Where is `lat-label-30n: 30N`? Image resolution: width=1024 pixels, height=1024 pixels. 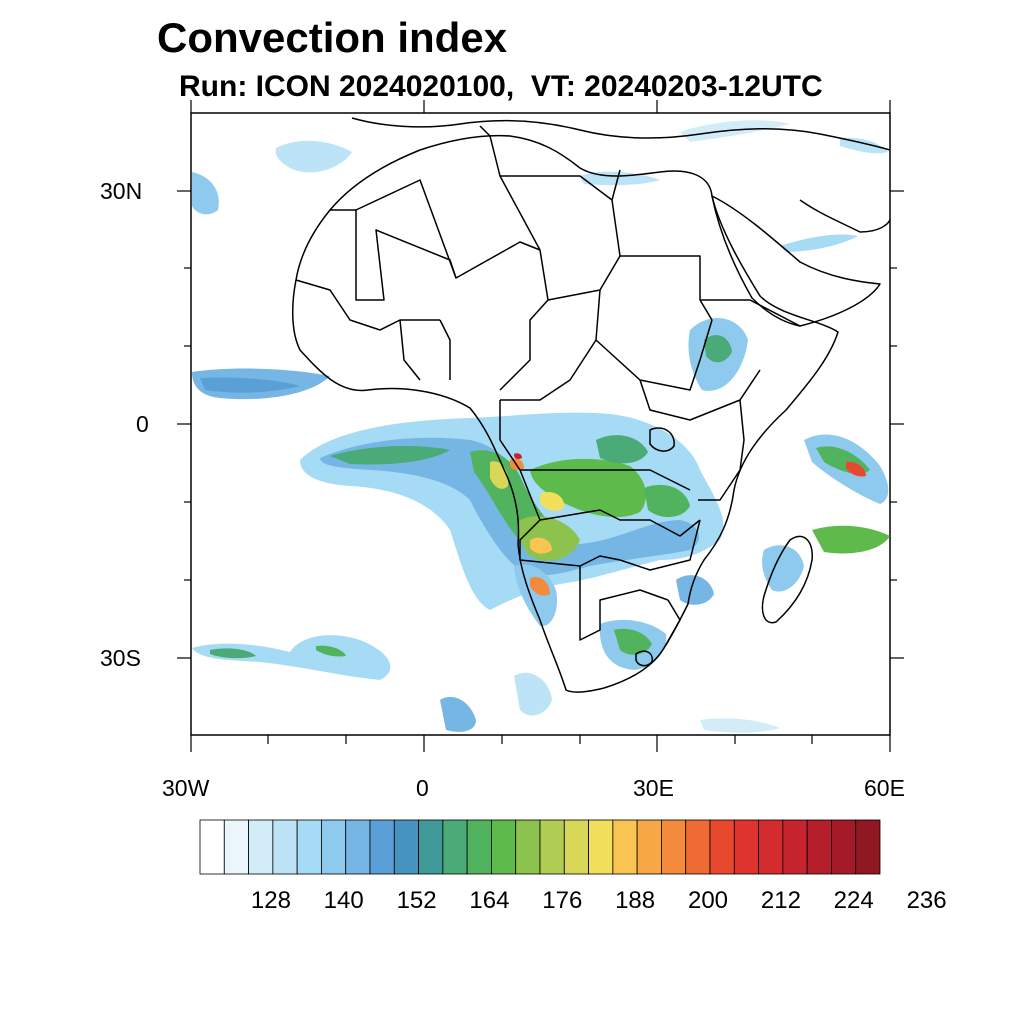 lat-label-30n: 30N is located at coordinates (121, 191).